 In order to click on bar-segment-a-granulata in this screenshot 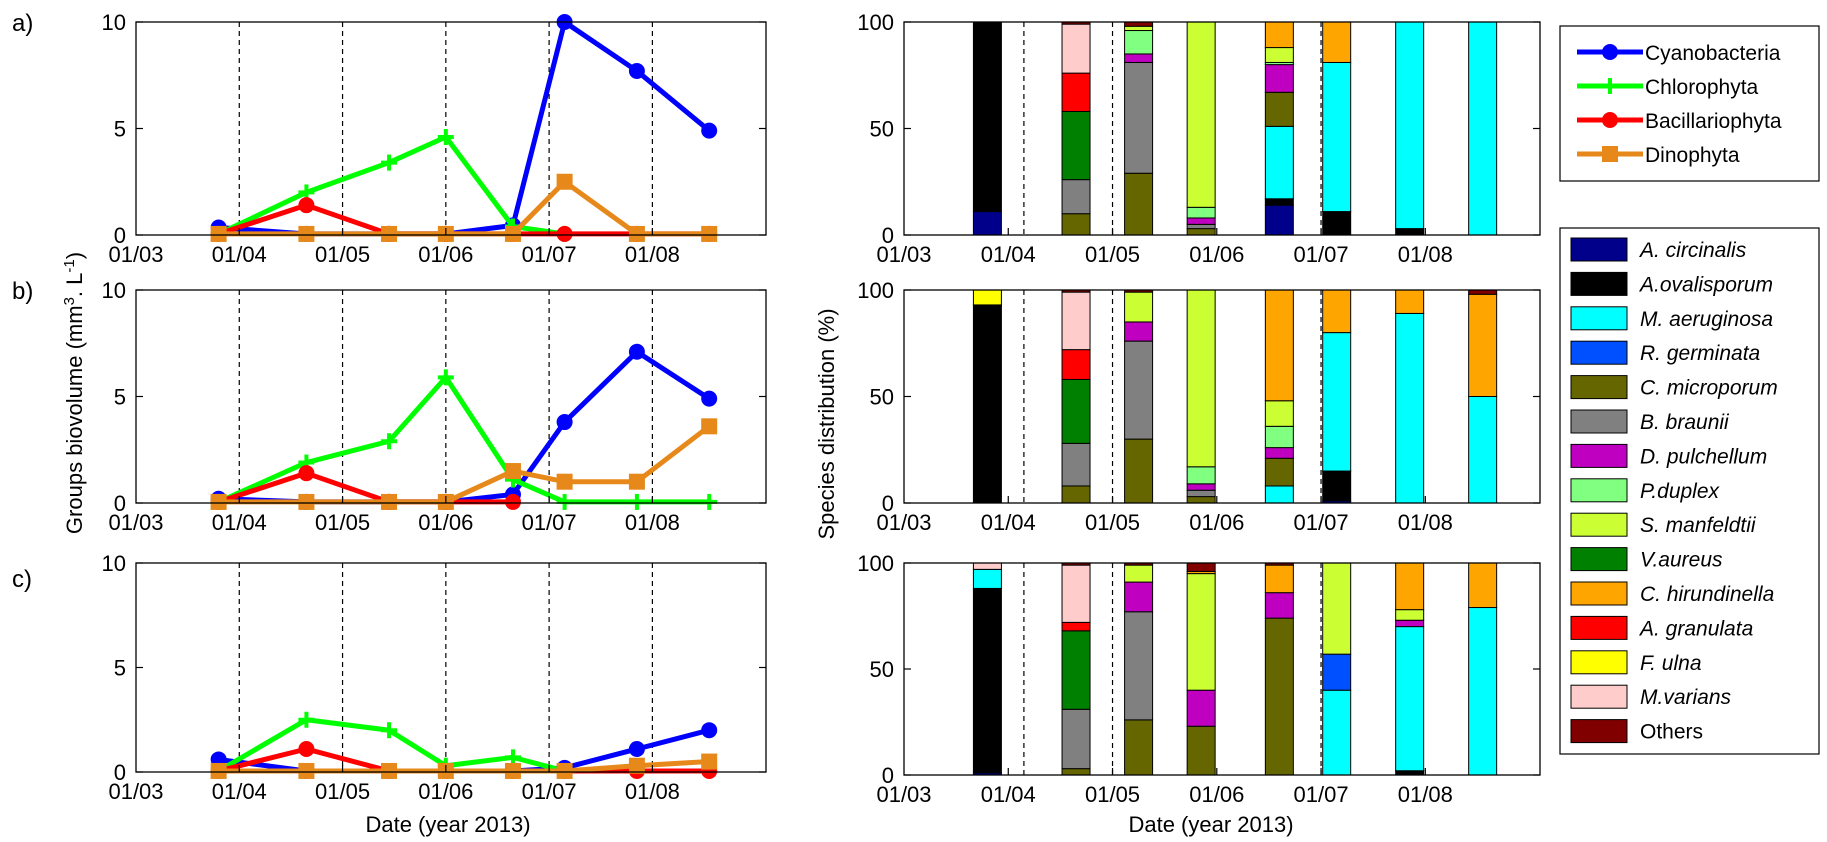, I will do `click(1076, 626)`.